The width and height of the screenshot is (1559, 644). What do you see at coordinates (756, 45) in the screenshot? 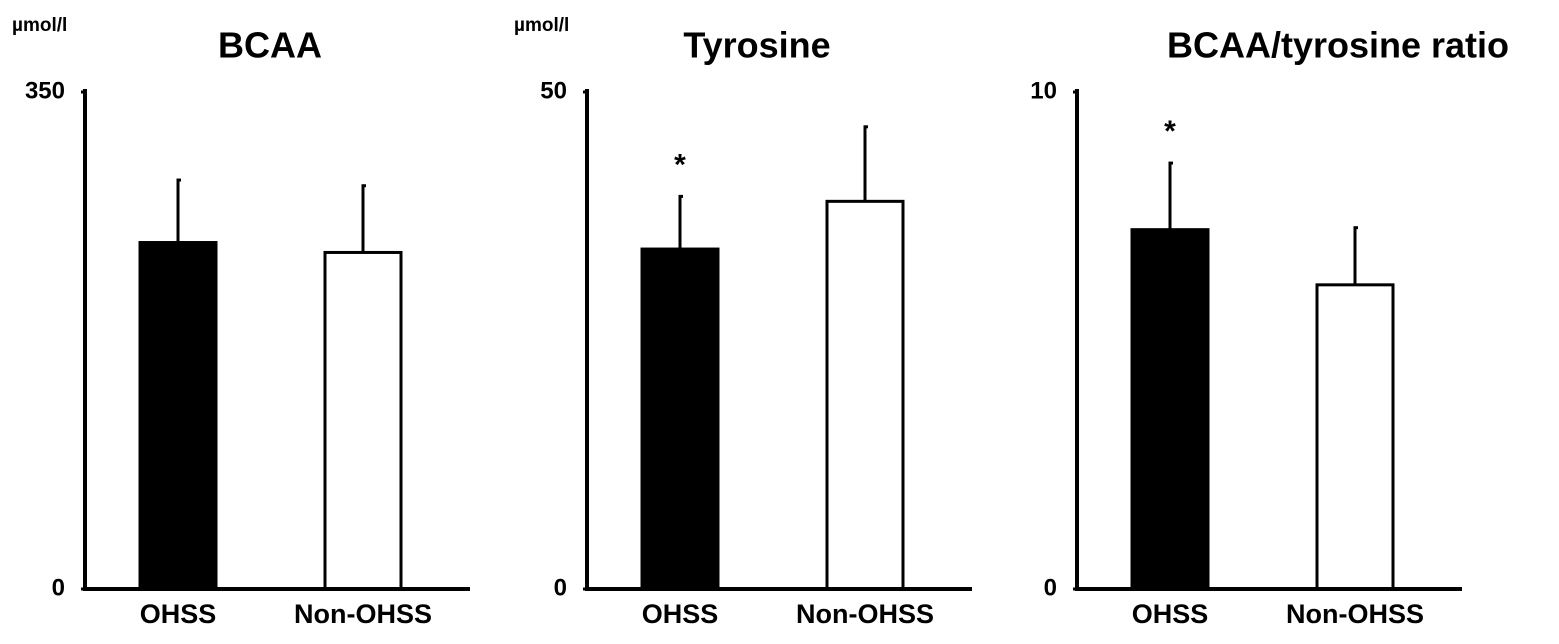
I see `chart-title: Tyrosine` at bounding box center [756, 45].